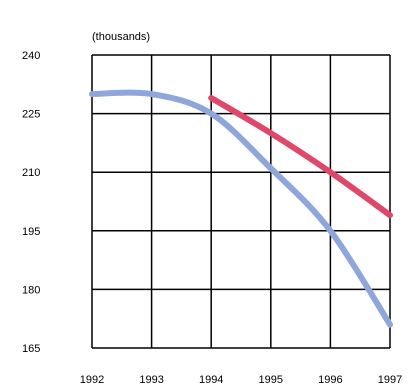 The image size is (414, 389). I want to click on x-axis-ticks: 1992 1993 1994 1995 1996 1997, so click(241, 380).